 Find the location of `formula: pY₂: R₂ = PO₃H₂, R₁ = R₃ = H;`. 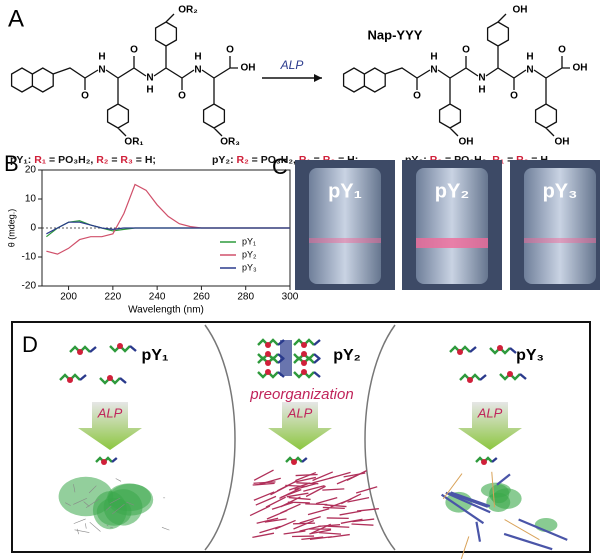

formula: pY₂: R₂ = PO₃H₂, R₁ = R₃ = H; is located at coordinates (285, 160).